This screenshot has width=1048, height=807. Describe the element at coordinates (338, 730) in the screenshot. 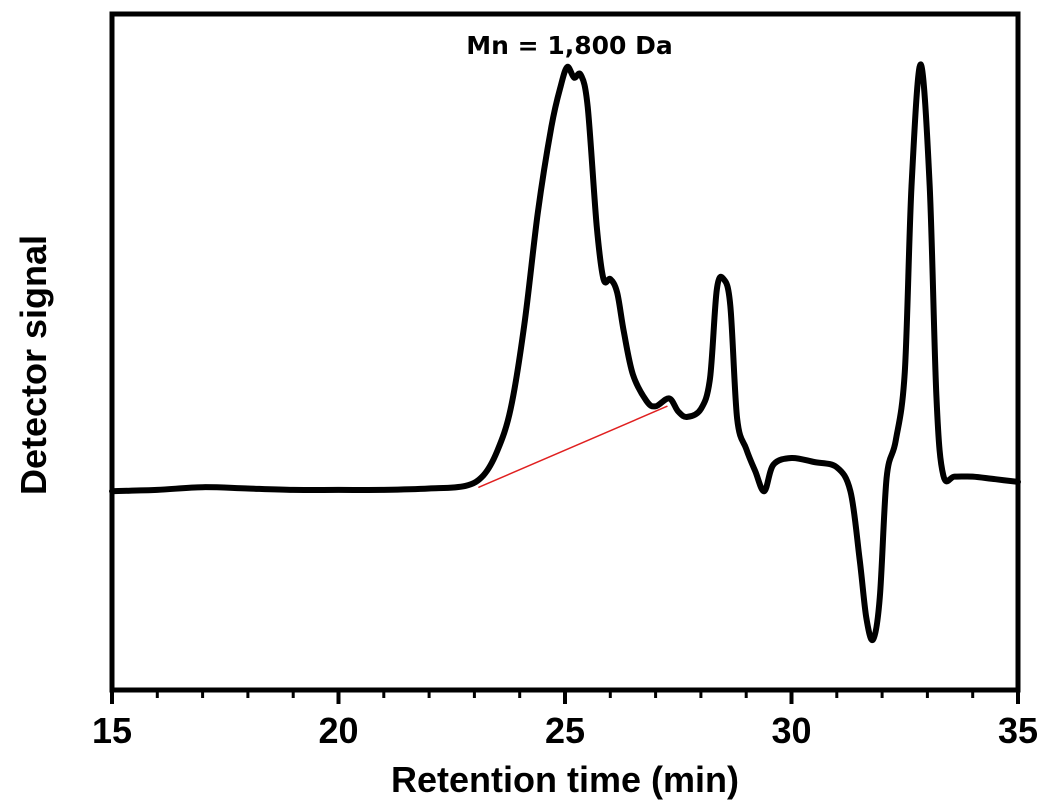

I see `x-tick-label: 20` at that location.